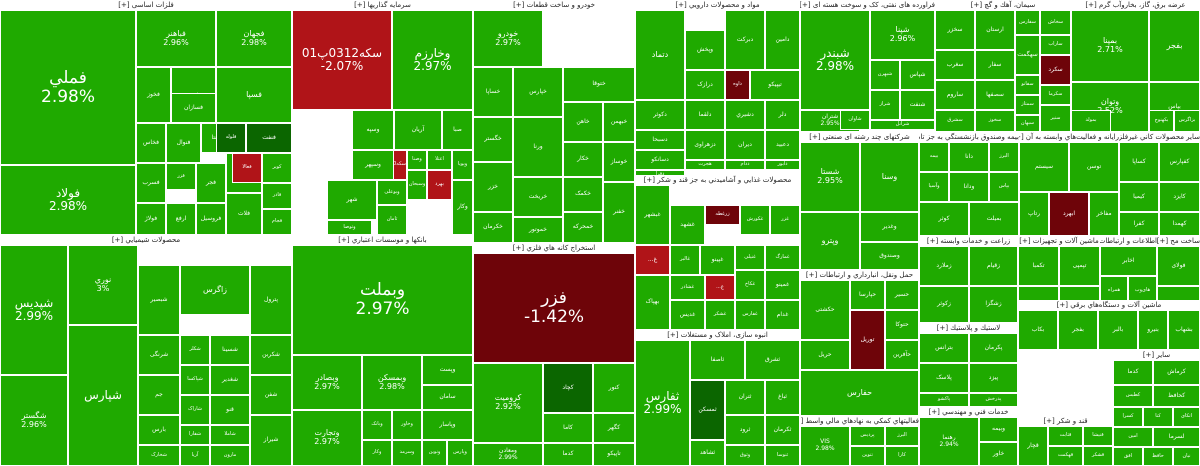 This screenshot has height=466, width=1200. I want to click on tile-افق: افق, so click(1128, 456).